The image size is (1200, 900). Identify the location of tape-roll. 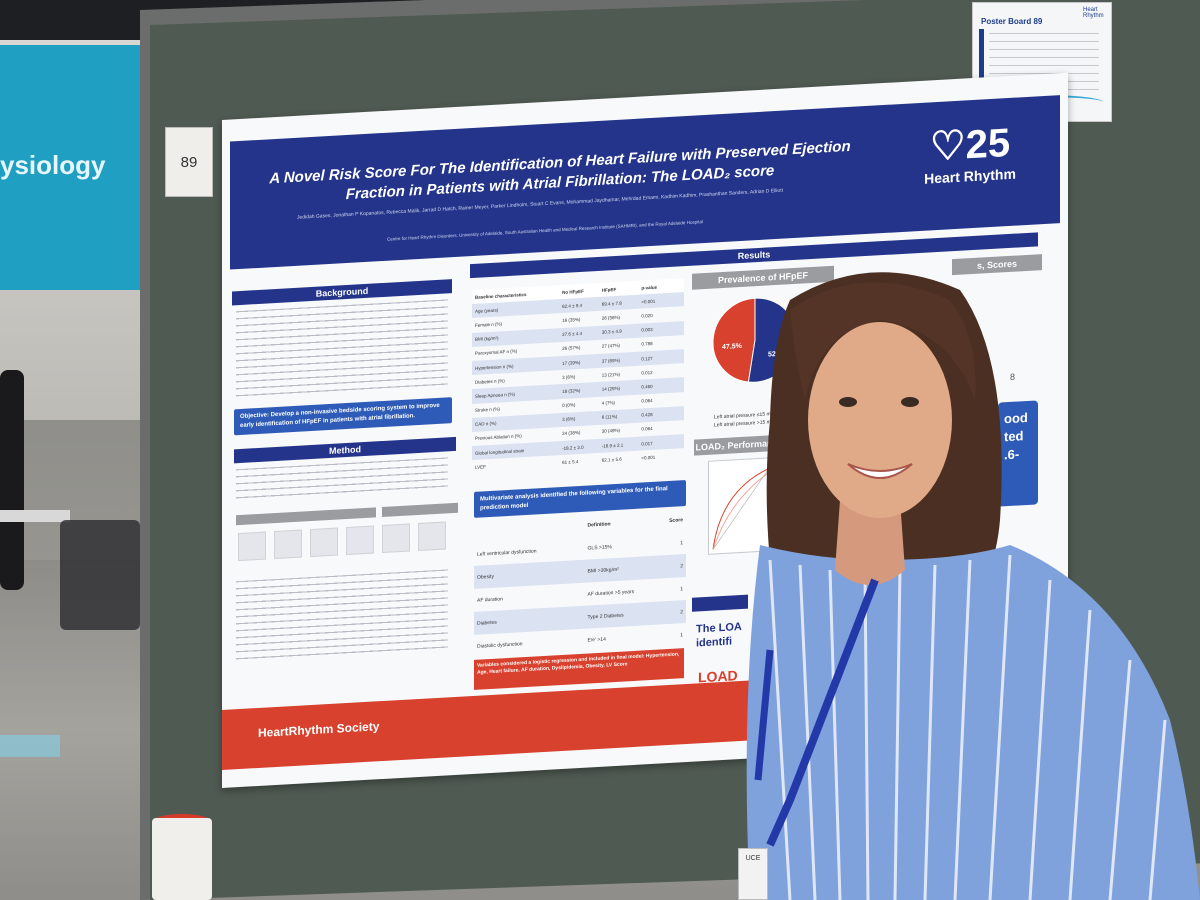
(182, 859).